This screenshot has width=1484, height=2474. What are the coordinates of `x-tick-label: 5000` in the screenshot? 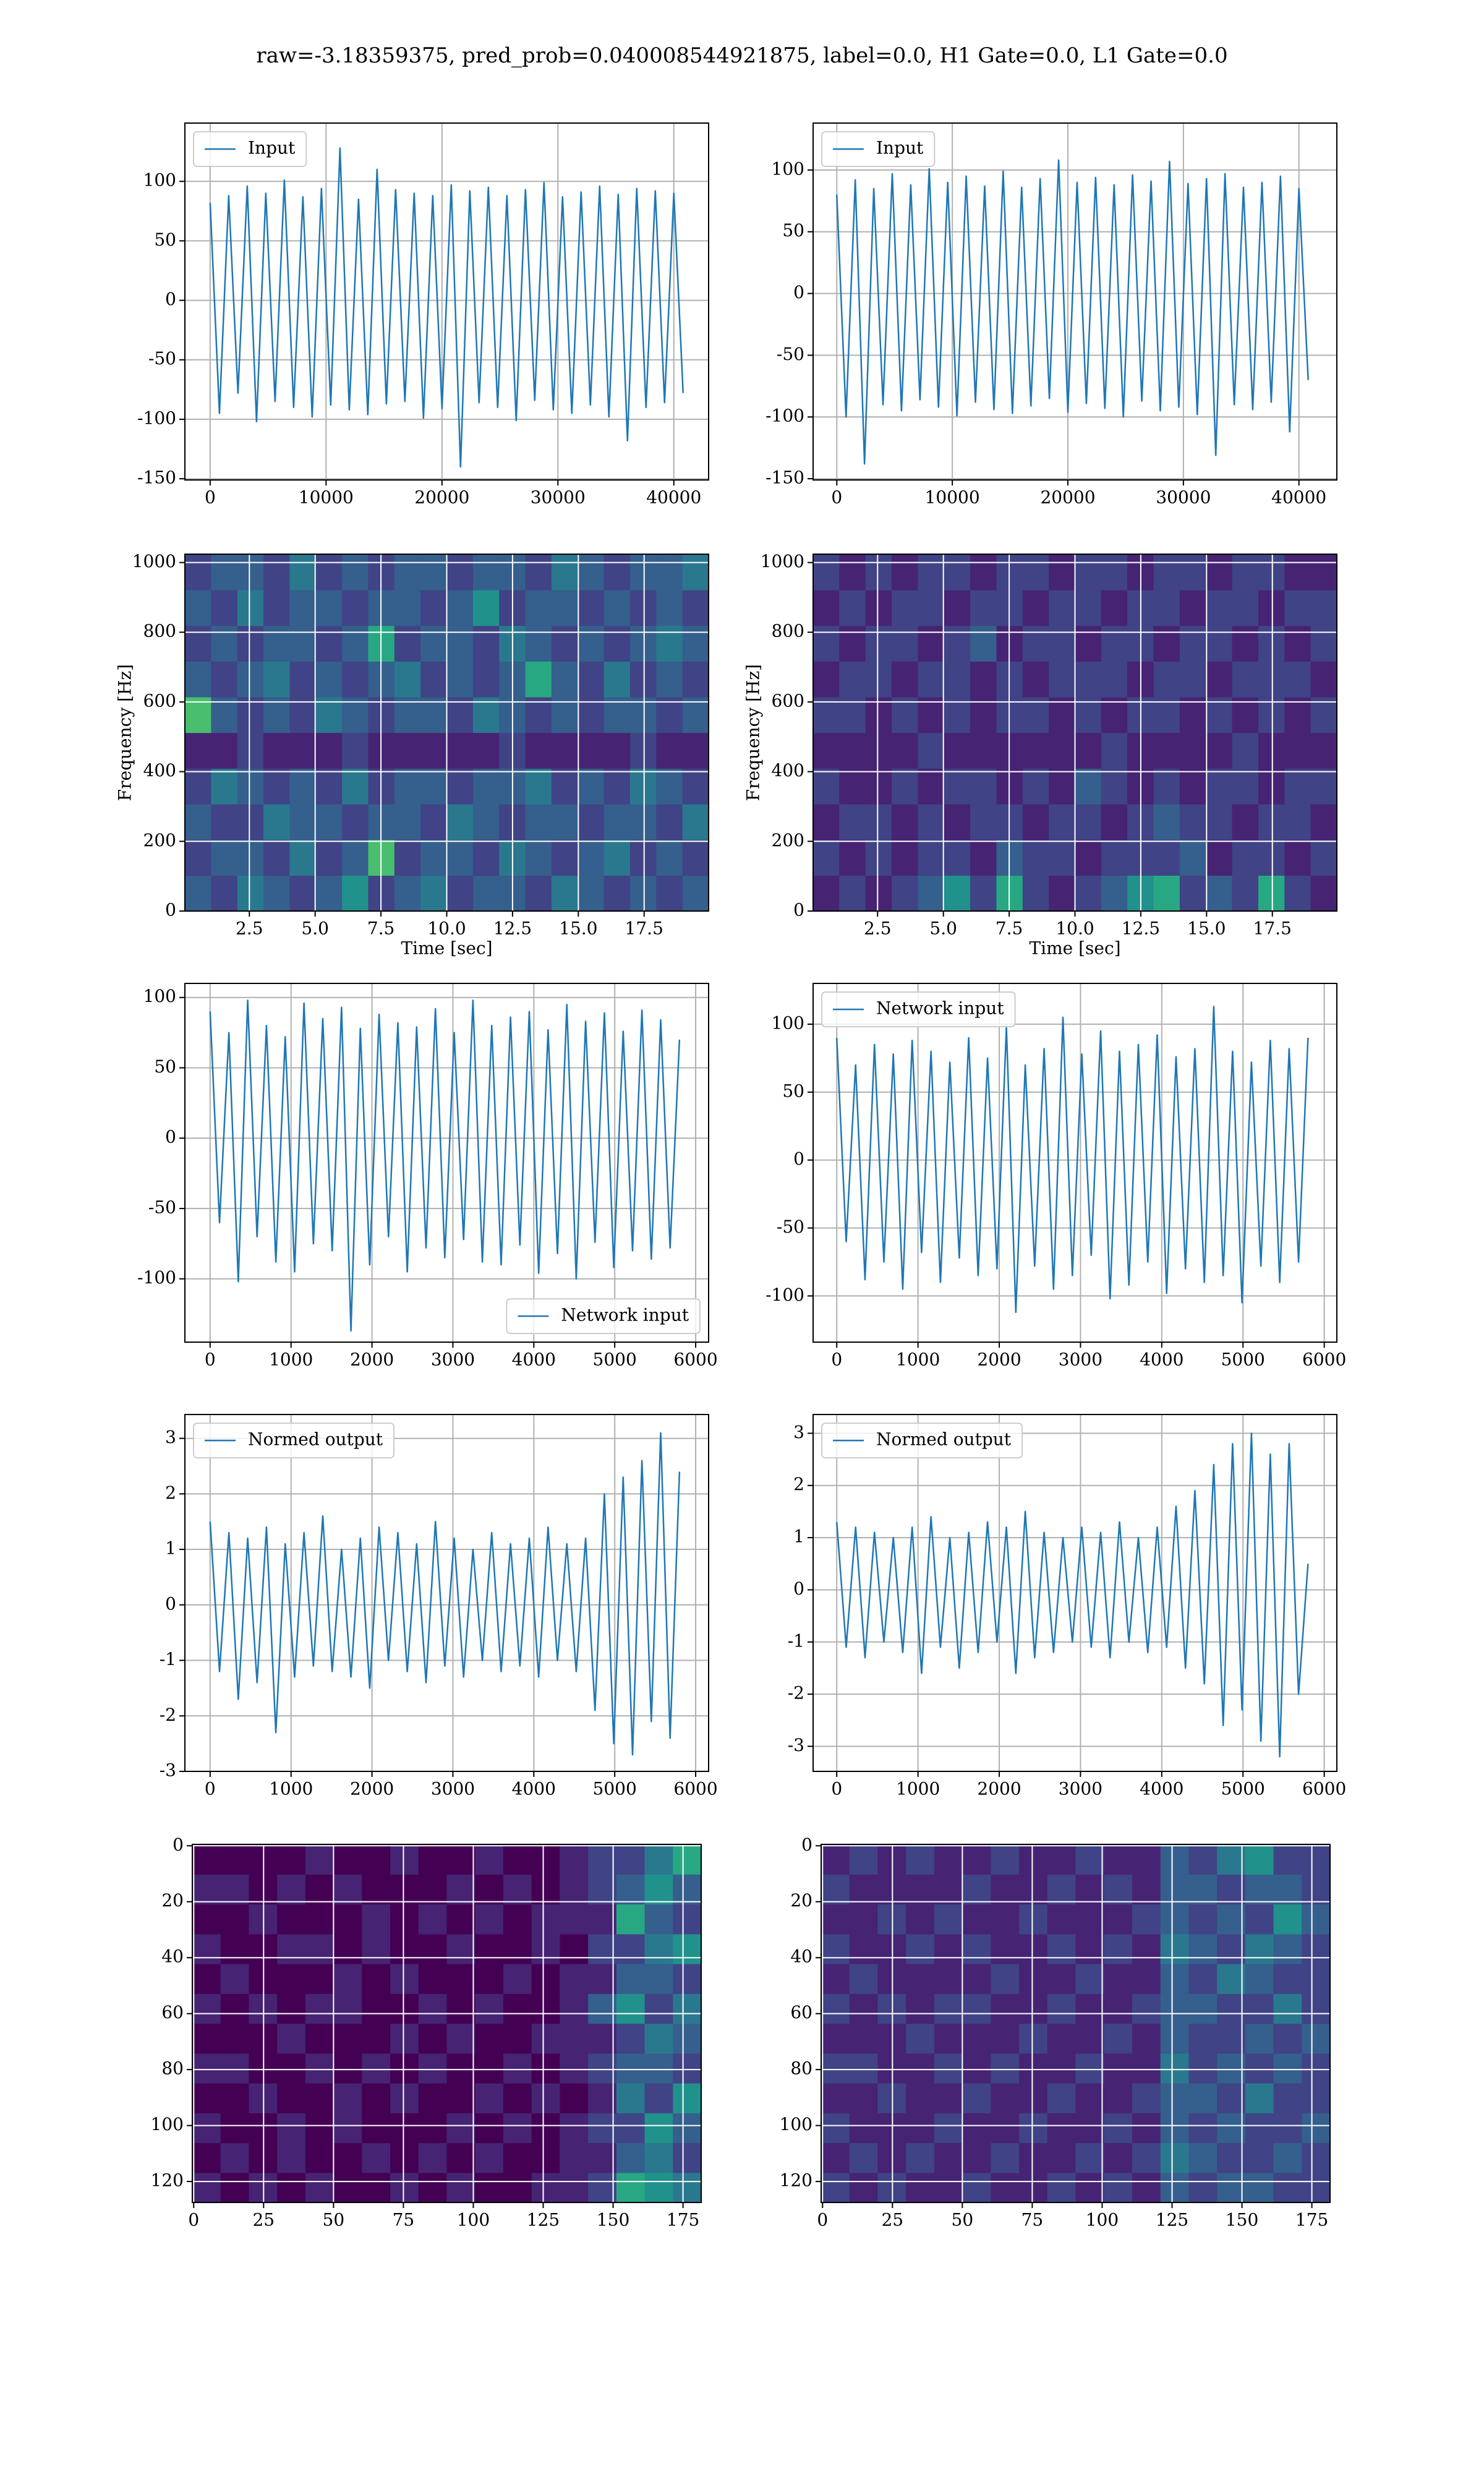 It's located at (615, 1789).